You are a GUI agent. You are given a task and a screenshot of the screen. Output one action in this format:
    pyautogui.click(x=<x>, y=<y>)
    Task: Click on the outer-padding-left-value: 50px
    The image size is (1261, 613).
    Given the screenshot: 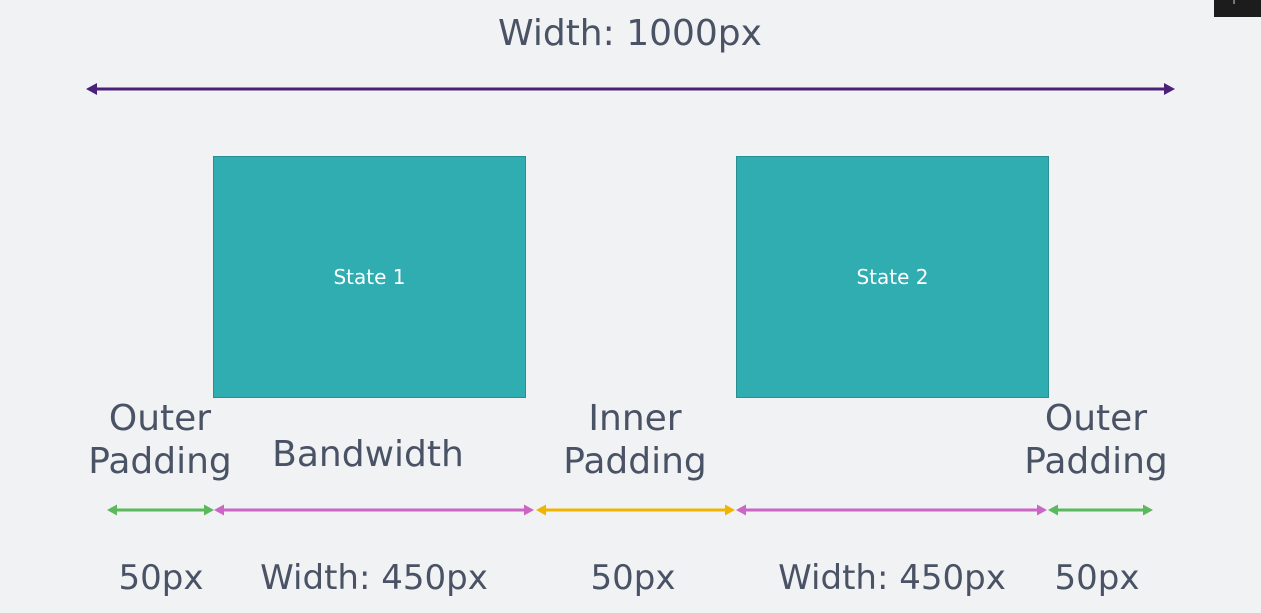 What is the action you would take?
    pyautogui.click(x=161, y=578)
    